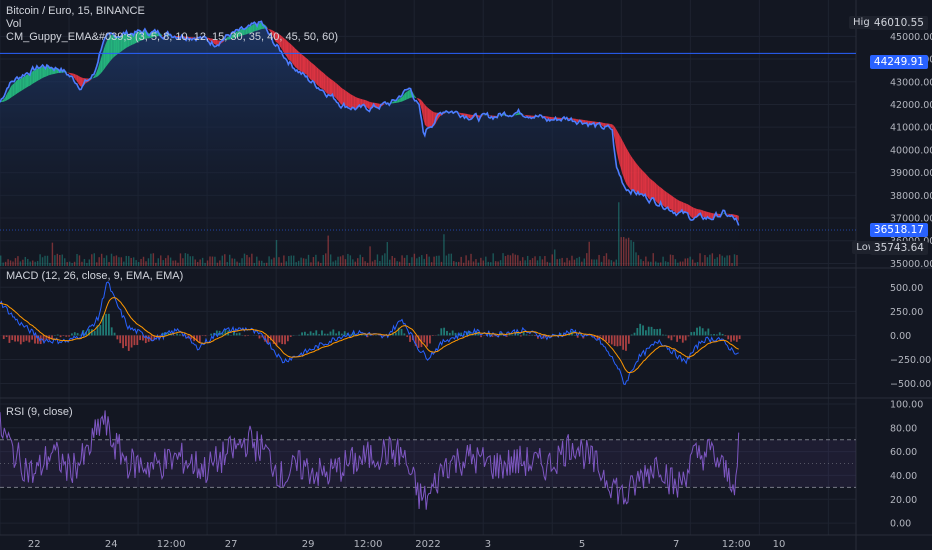 This screenshot has width=932, height=550. What do you see at coordinates (95, 276) in the screenshot?
I see `macd-legend: MACD (12, 26, close, 9, EMA, EMA)` at bounding box center [95, 276].